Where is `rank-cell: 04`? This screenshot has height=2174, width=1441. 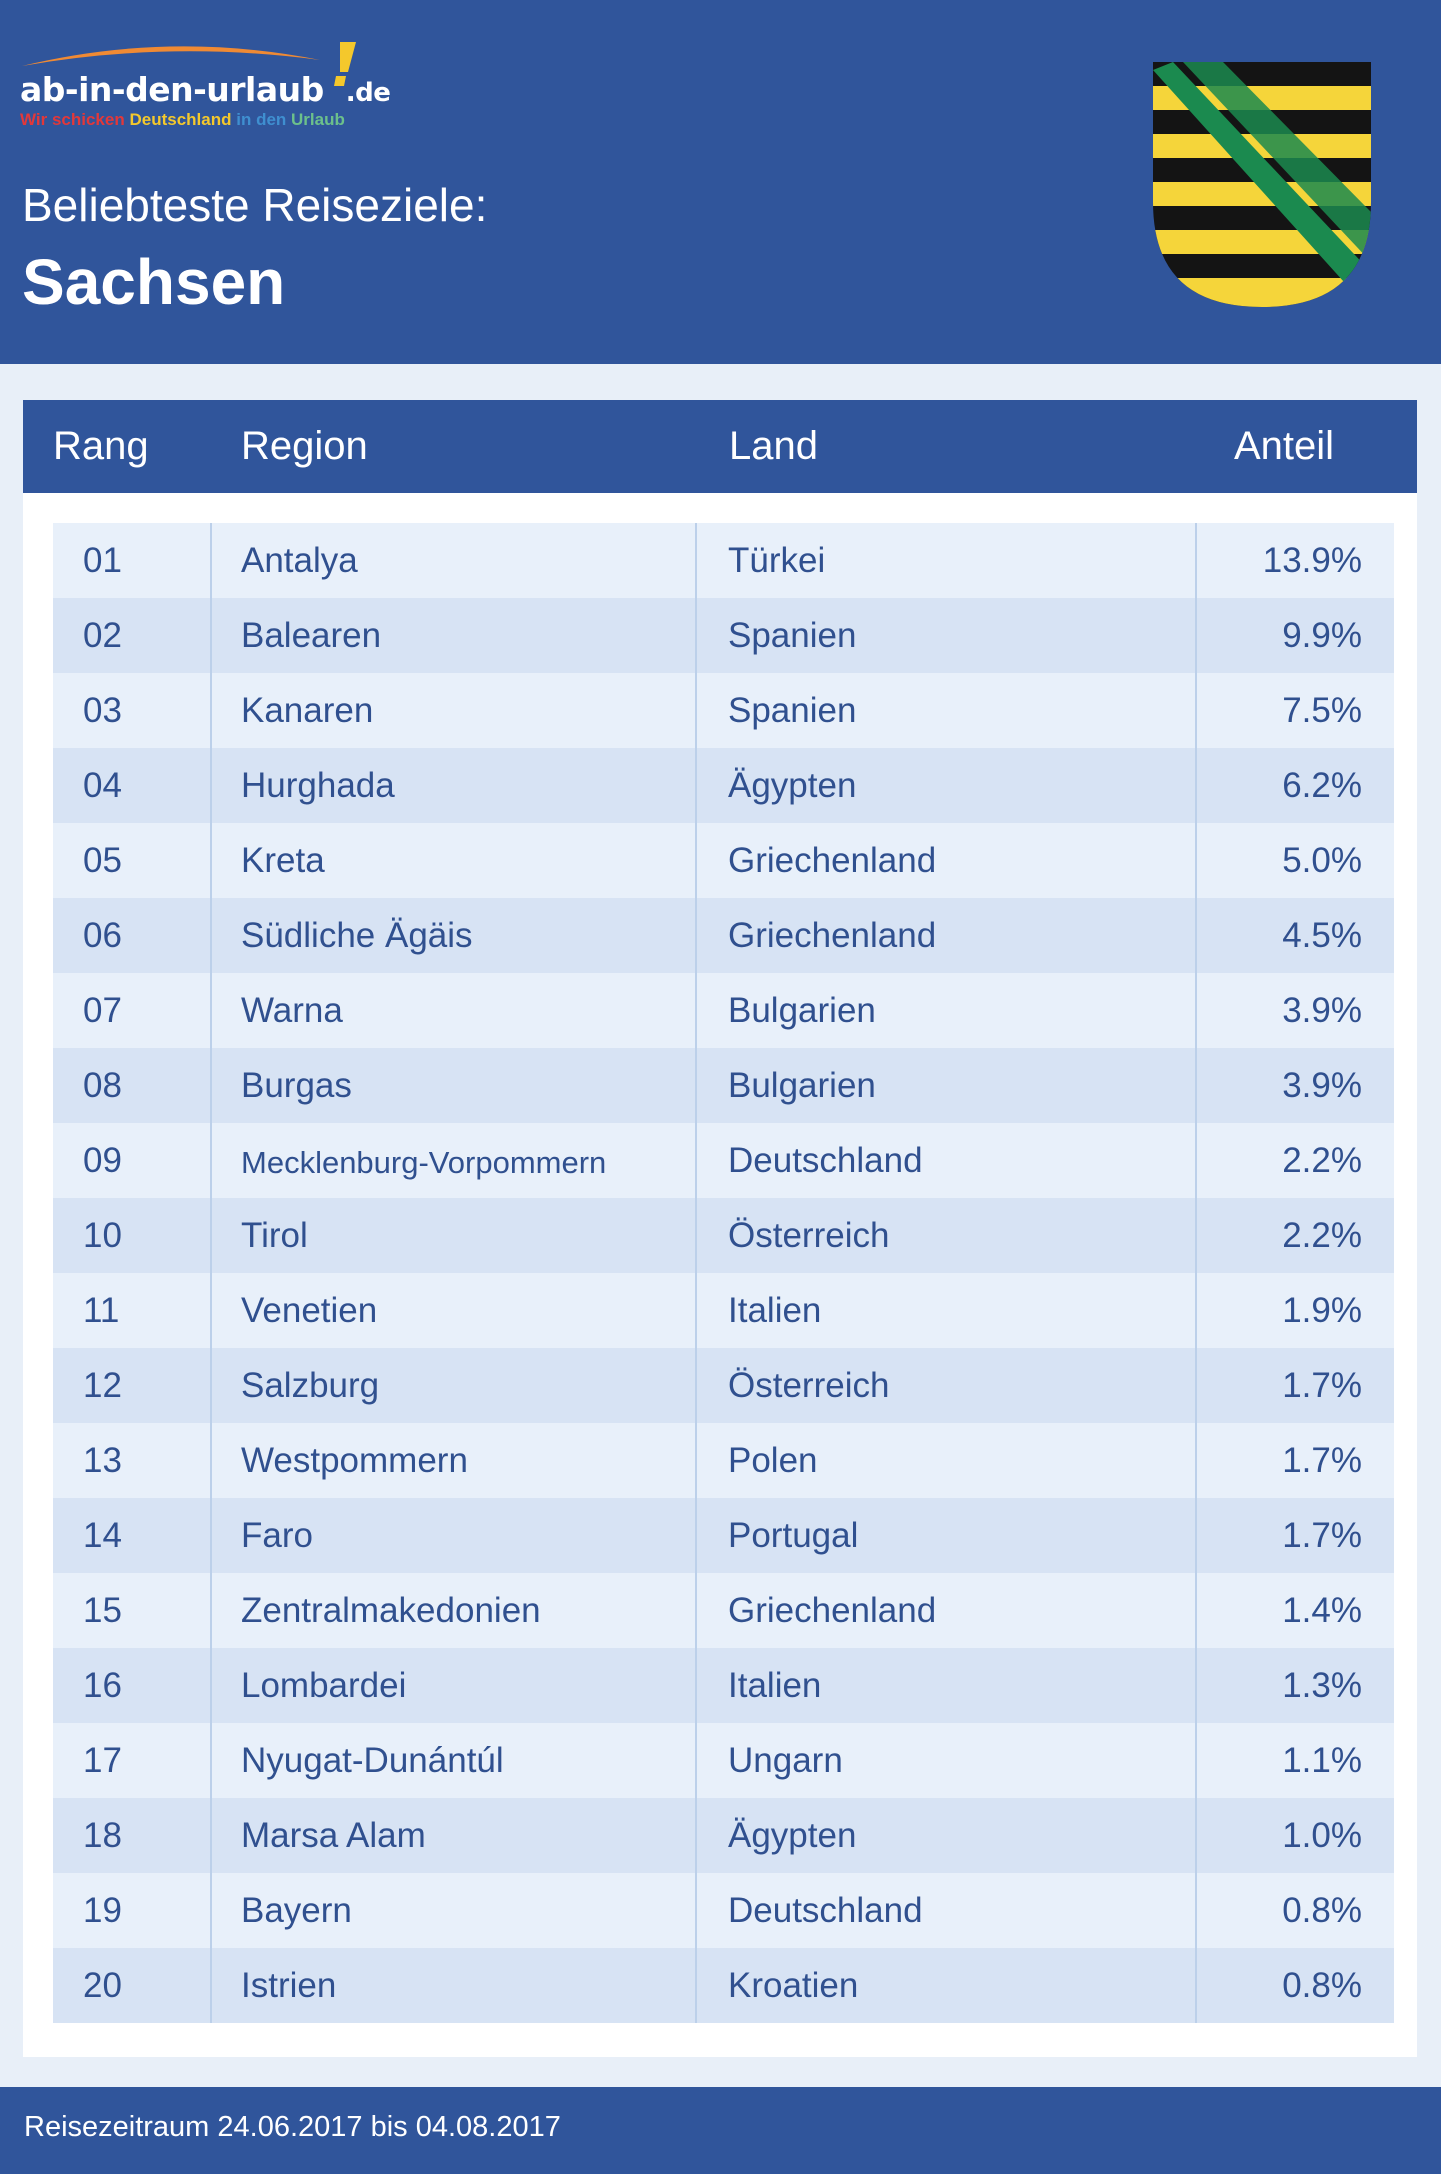
rank-cell: 04 is located at coordinates (102, 785).